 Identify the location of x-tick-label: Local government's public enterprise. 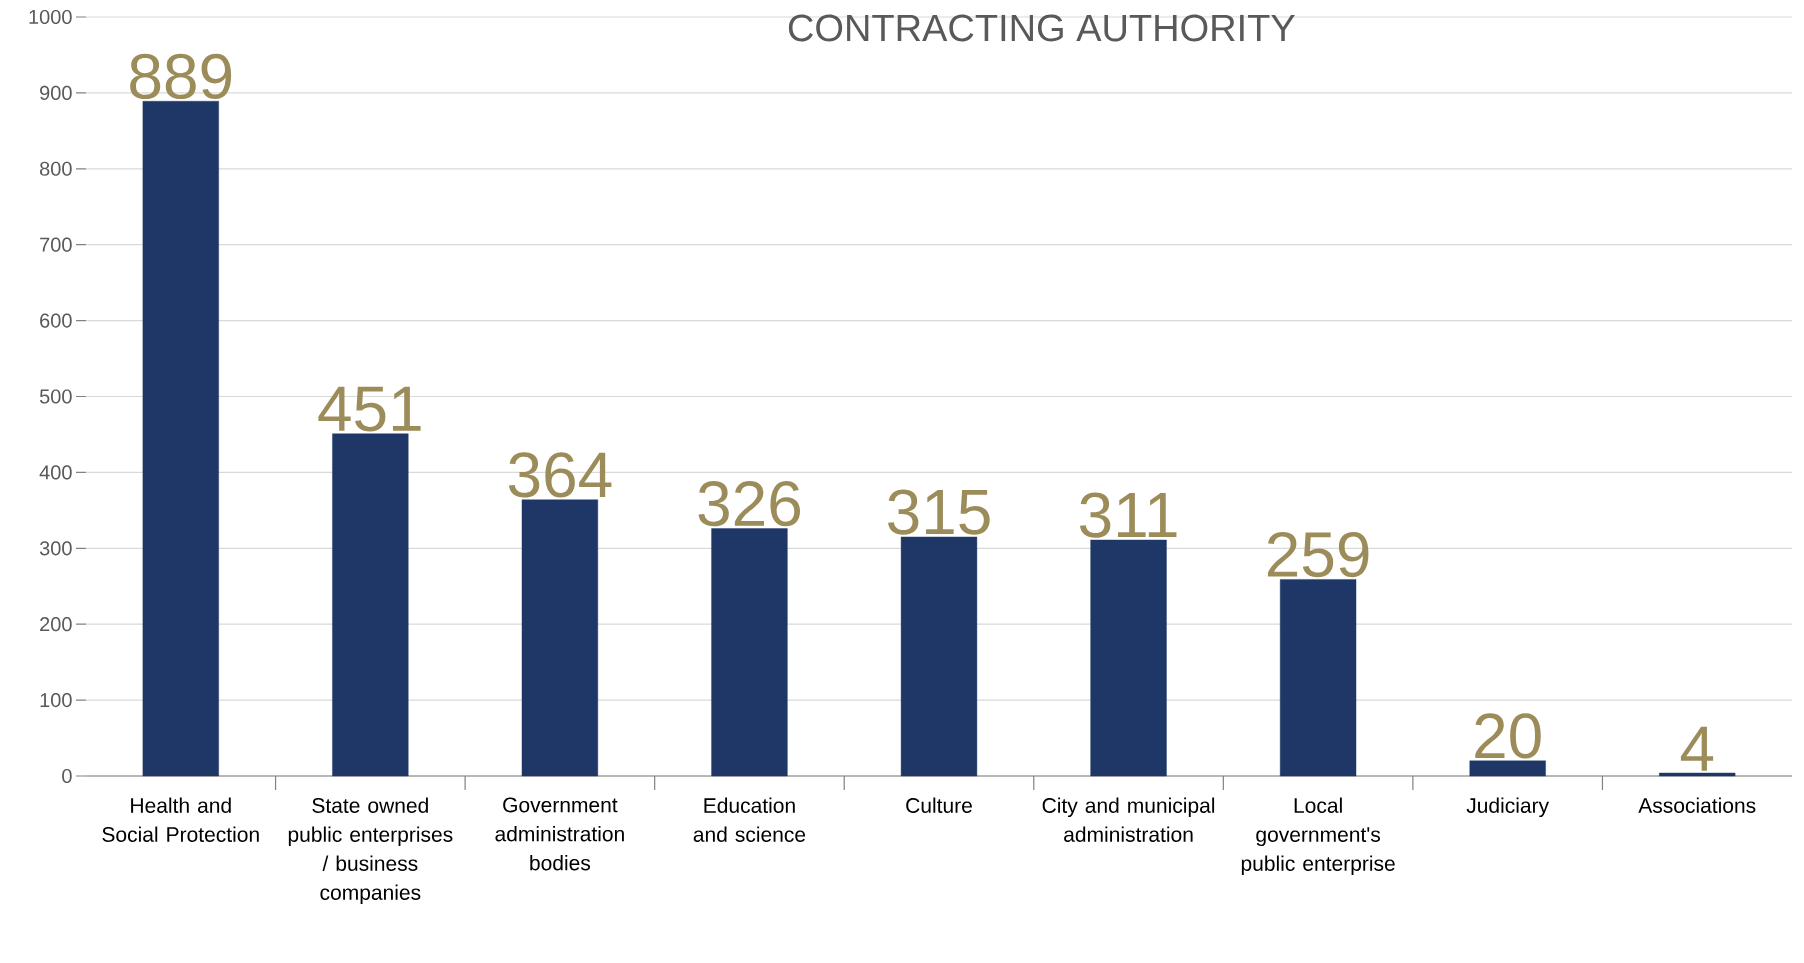
(1318, 836).